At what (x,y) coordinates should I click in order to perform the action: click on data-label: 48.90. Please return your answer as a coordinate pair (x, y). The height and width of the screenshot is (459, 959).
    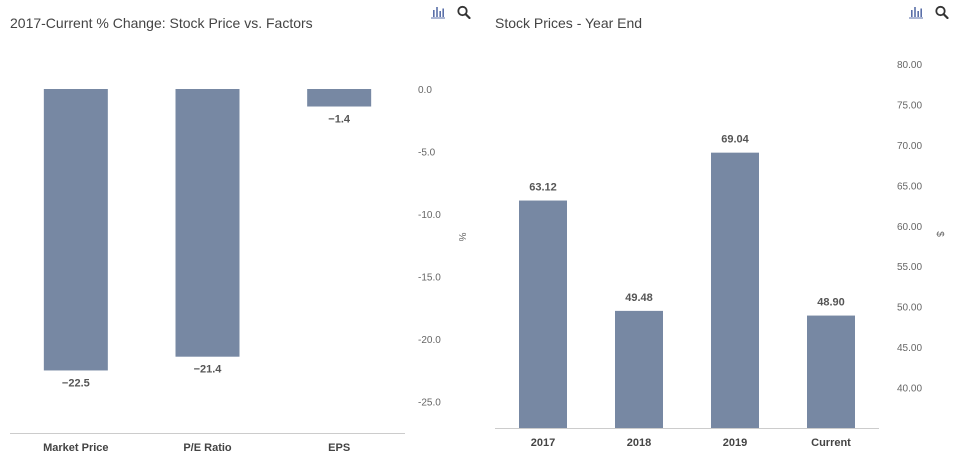
    Looking at the image, I should click on (831, 303).